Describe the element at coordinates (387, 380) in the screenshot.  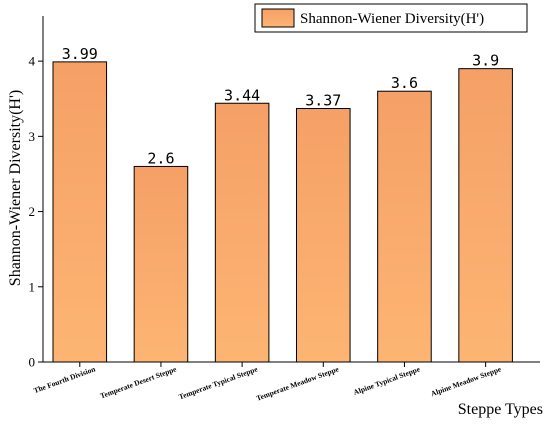
I see `x-tick-label-4: Alpine Typical Steppe` at that location.